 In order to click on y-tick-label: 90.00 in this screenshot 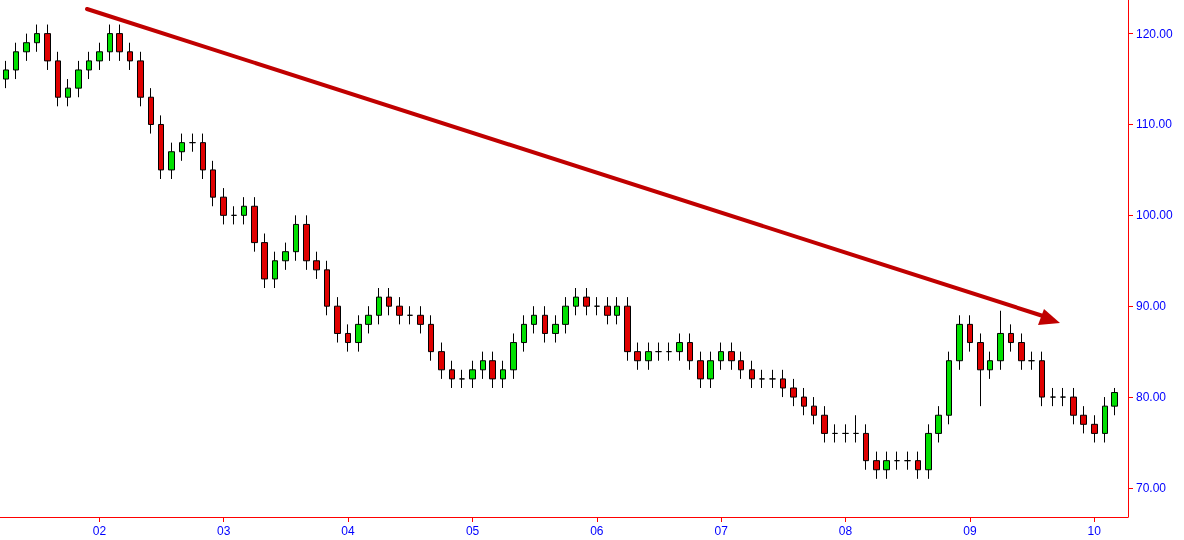, I will do `click(1151, 306)`.